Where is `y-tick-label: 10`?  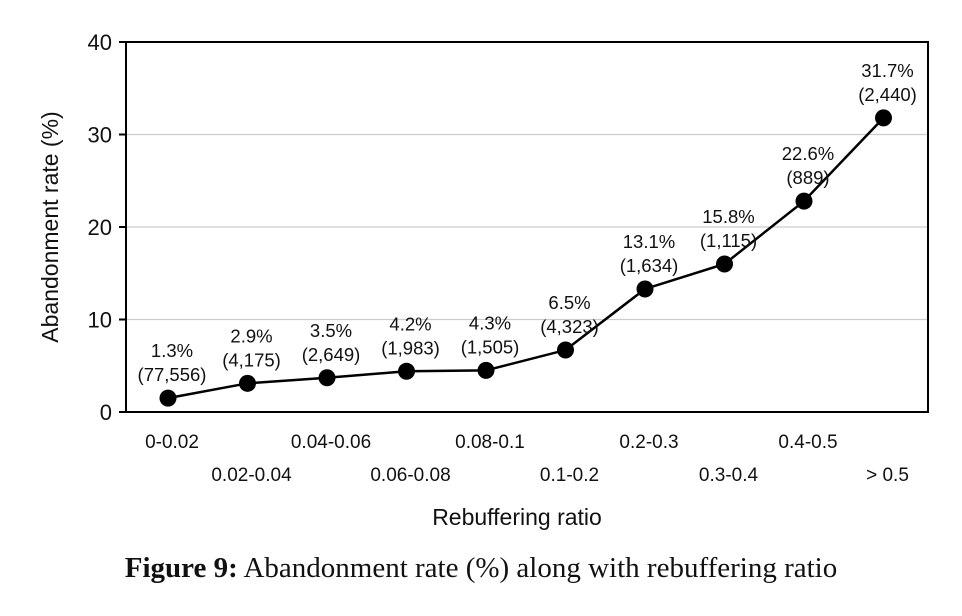
y-tick-label: 10 is located at coordinates (100, 320).